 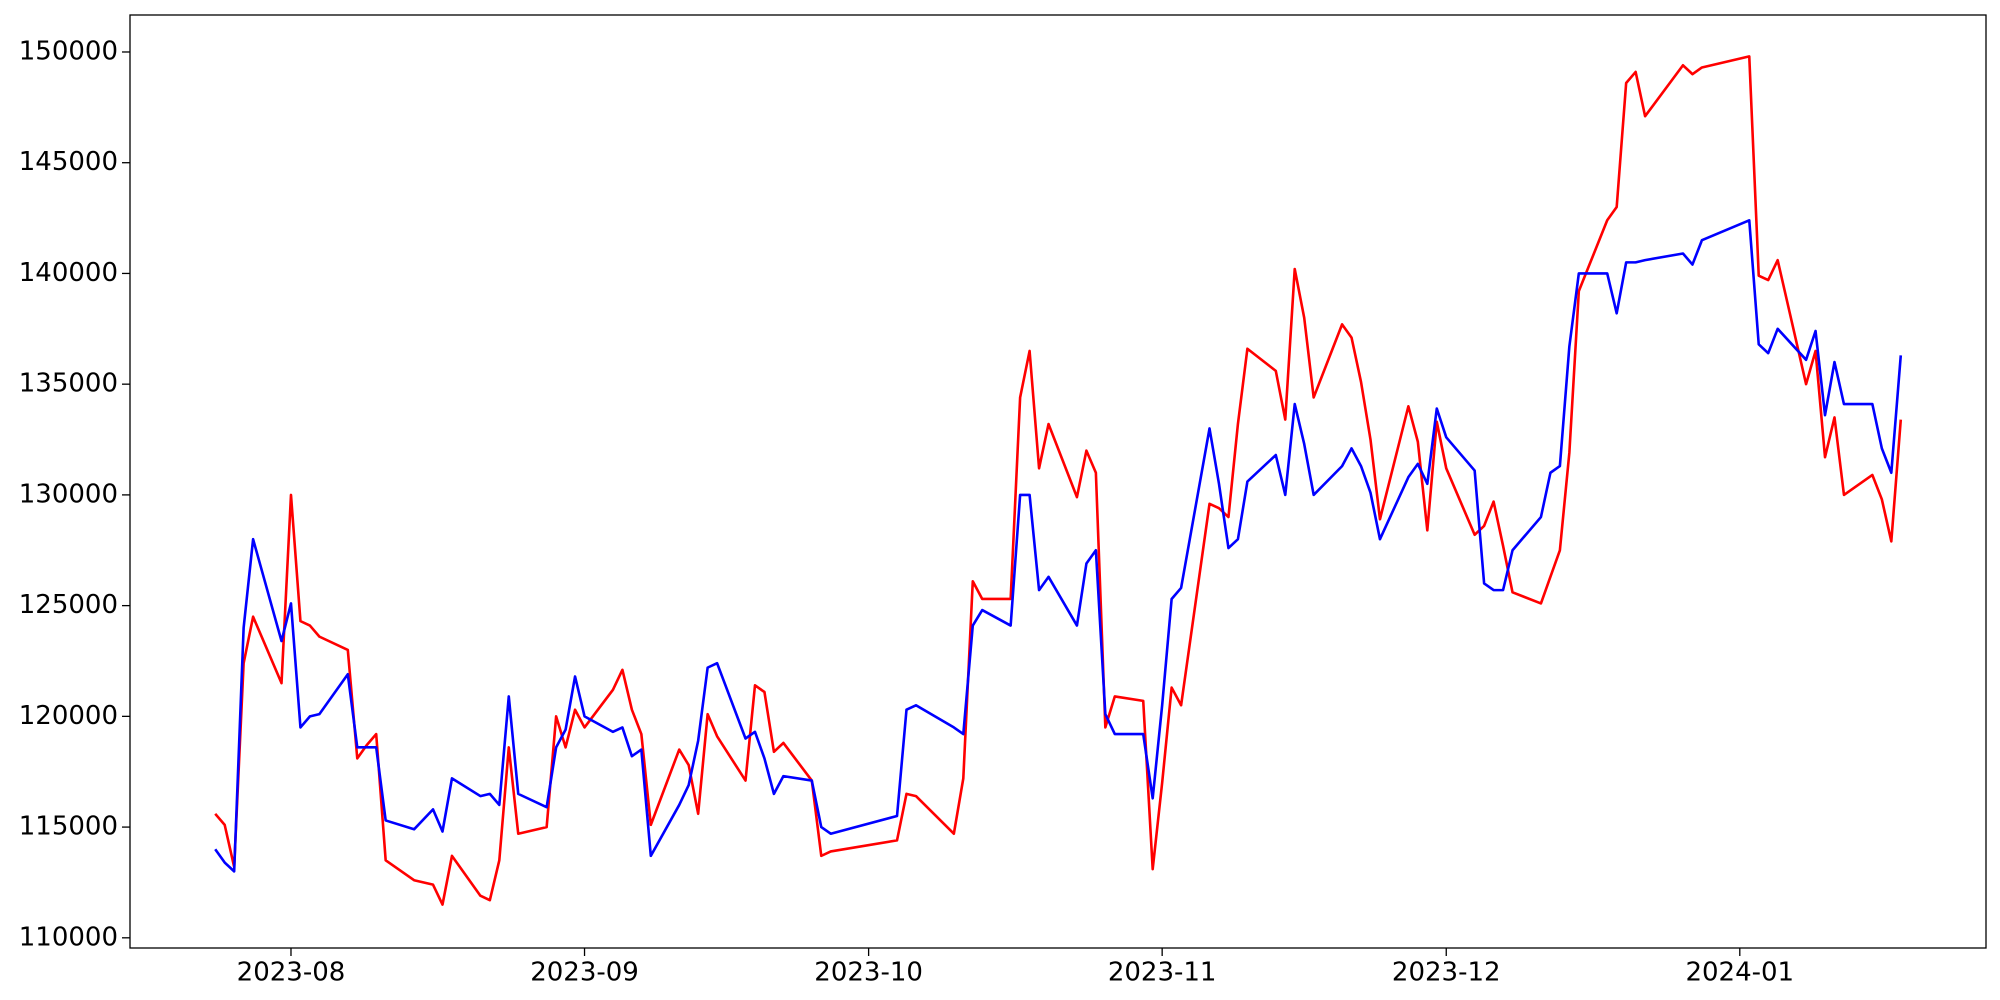 What do you see at coordinates (68, 494) in the screenshot?
I see `y-tick-label: 130000` at bounding box center [68, 494].